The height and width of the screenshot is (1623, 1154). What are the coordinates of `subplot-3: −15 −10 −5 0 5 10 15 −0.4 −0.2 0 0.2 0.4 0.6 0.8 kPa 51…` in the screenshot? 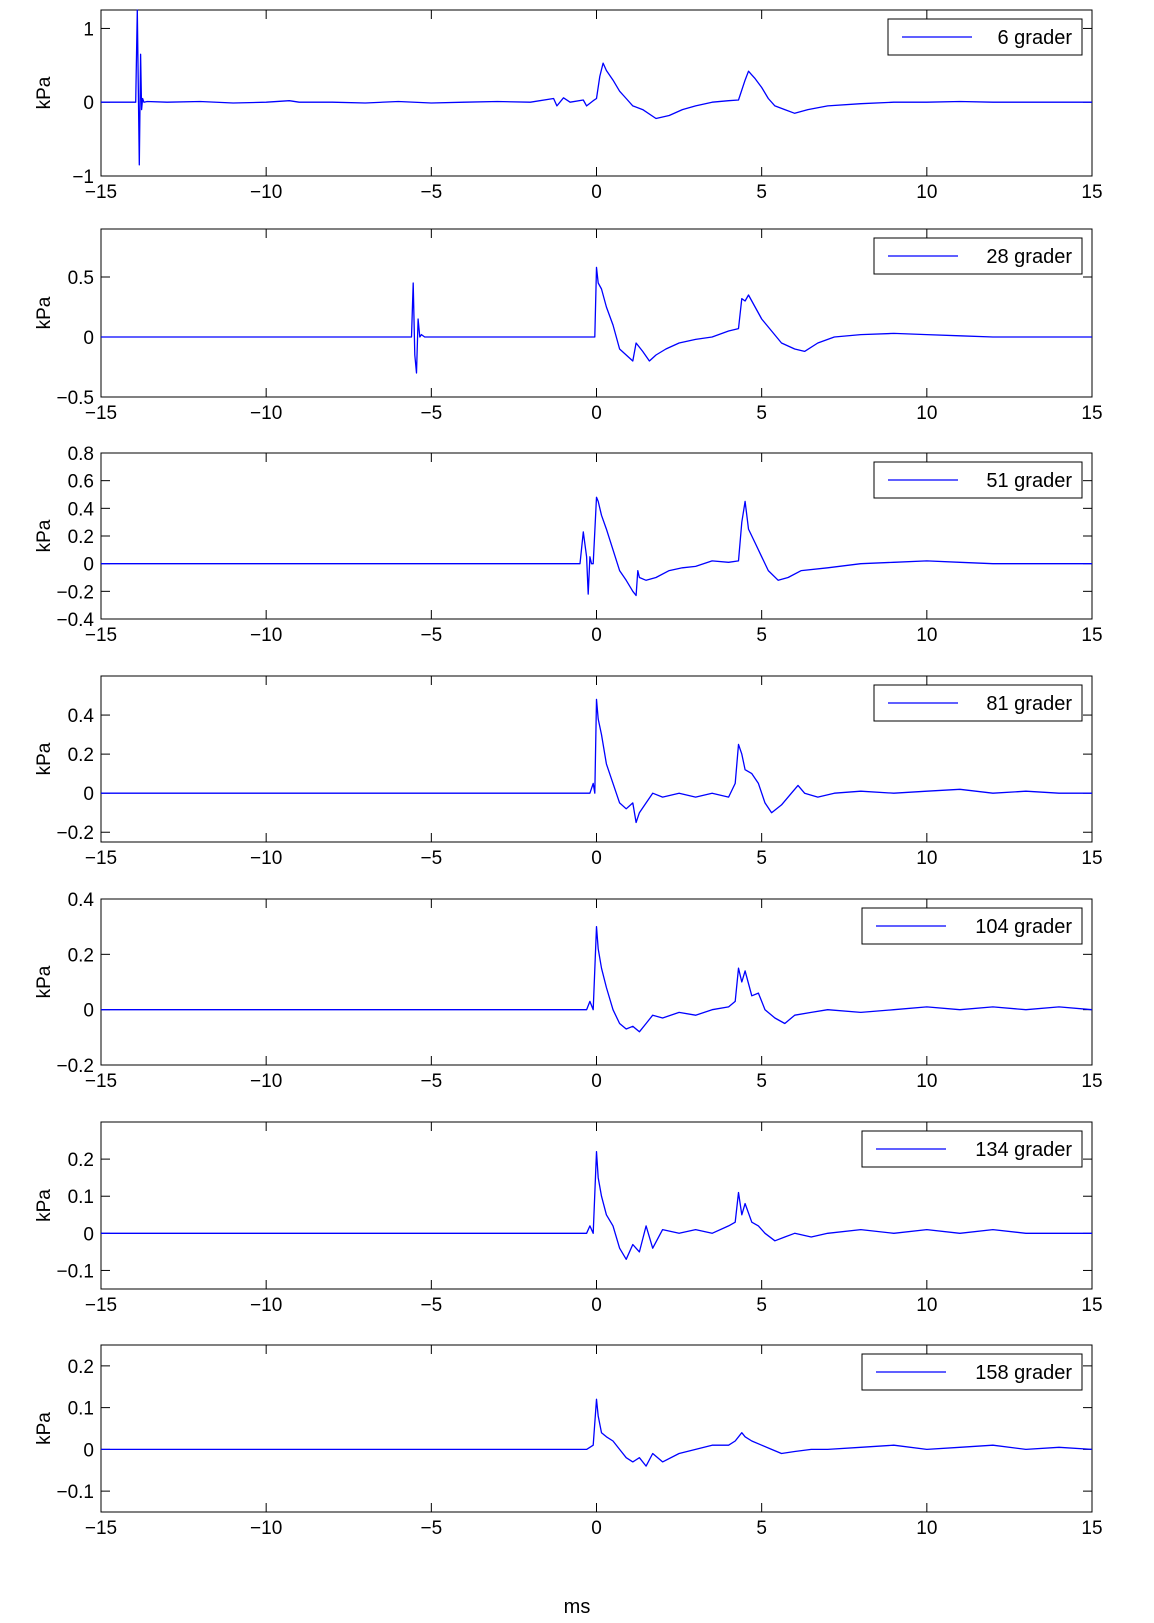 It's located at (568, 545).